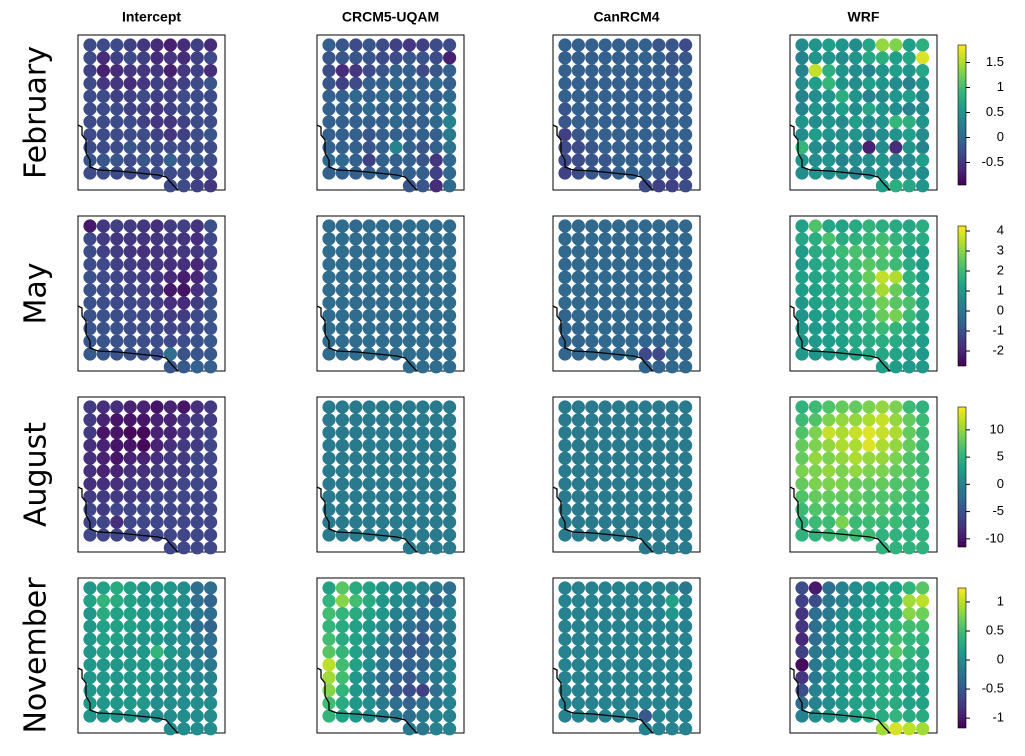  I want to click on coastline, so click(128, 519).